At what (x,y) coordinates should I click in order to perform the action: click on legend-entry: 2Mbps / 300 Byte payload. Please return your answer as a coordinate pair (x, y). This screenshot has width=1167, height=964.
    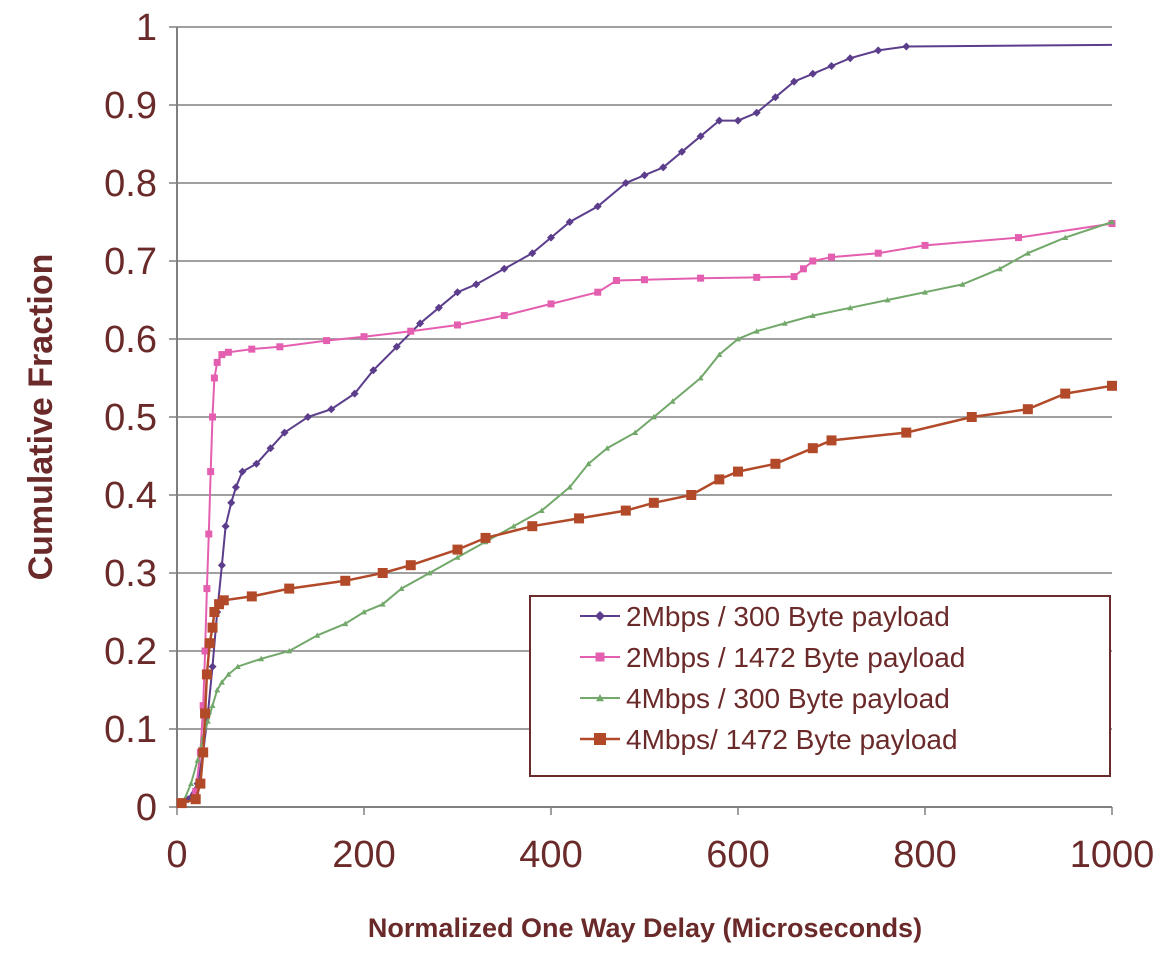
    Looking at the image, I should click on (765, 616).